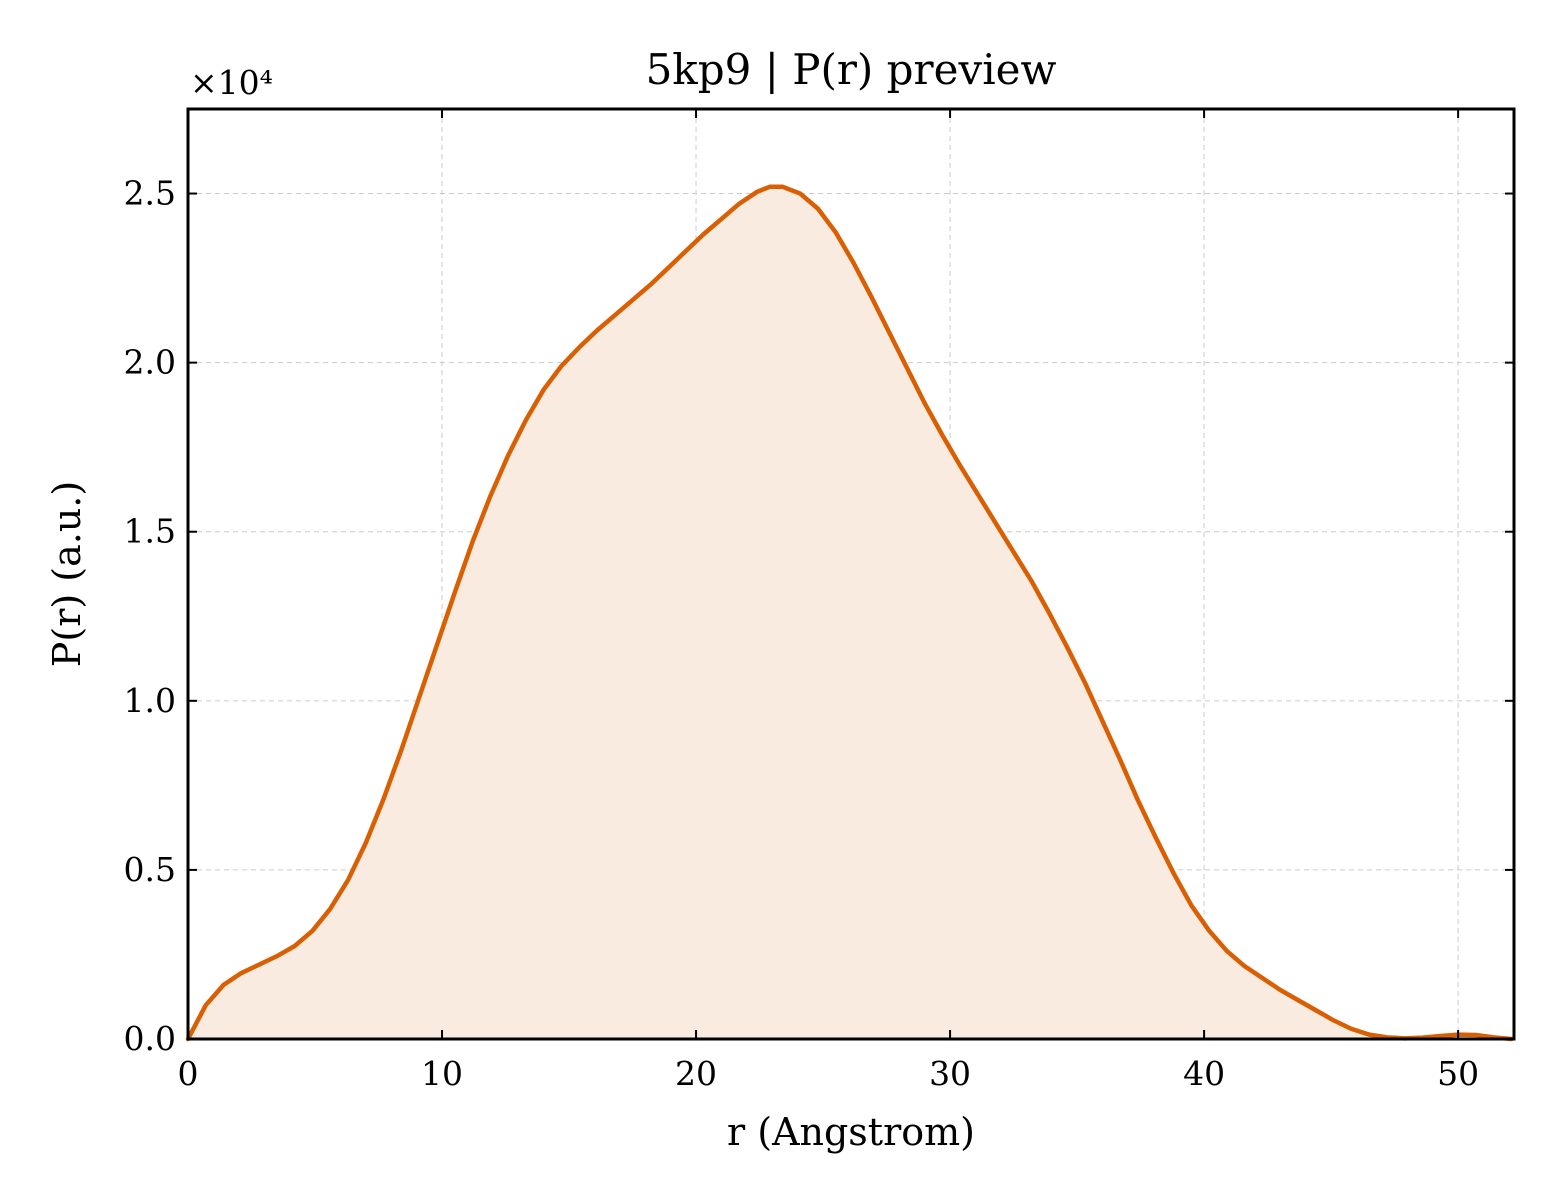  What do you see at coordinates (150, 362) in the screenshot?
I see `y-tick-label: 2.0` at bounding box center [150, 362].